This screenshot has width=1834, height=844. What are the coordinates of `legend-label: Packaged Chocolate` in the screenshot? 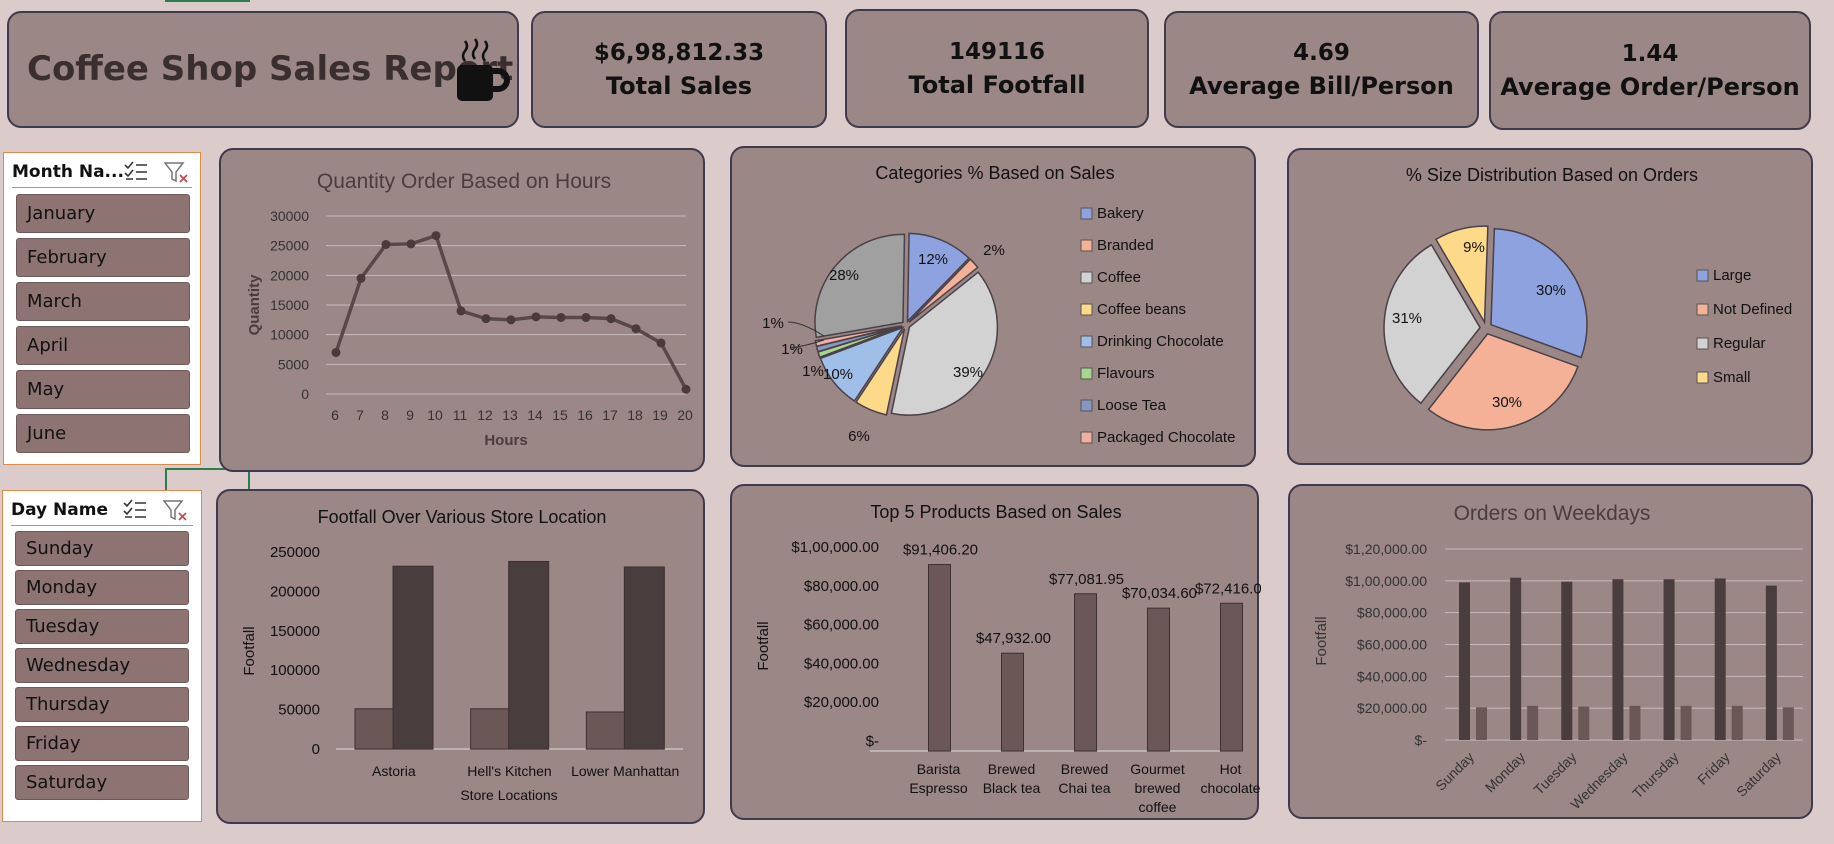 It's located at (1166, 437).